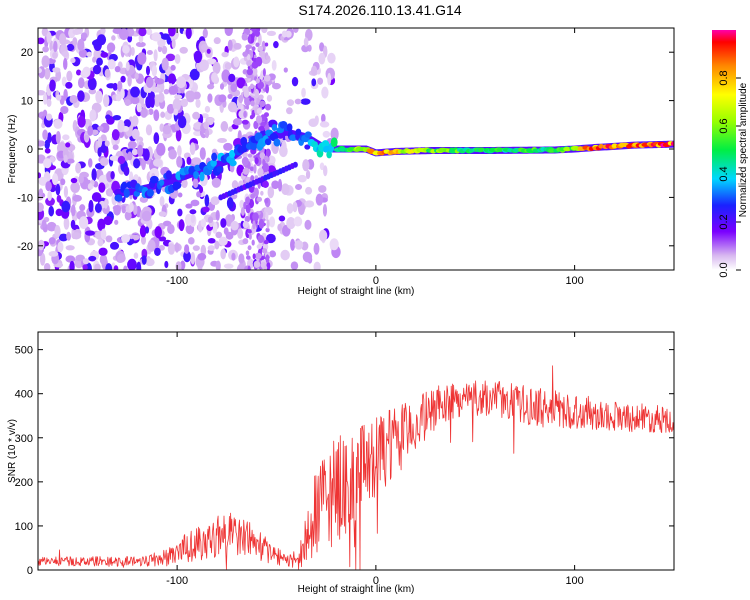  Describe the element at coordinates (356, 589) in the screenshot. I see `snr-x-axis-label: Height of straight line (km)` at that location.